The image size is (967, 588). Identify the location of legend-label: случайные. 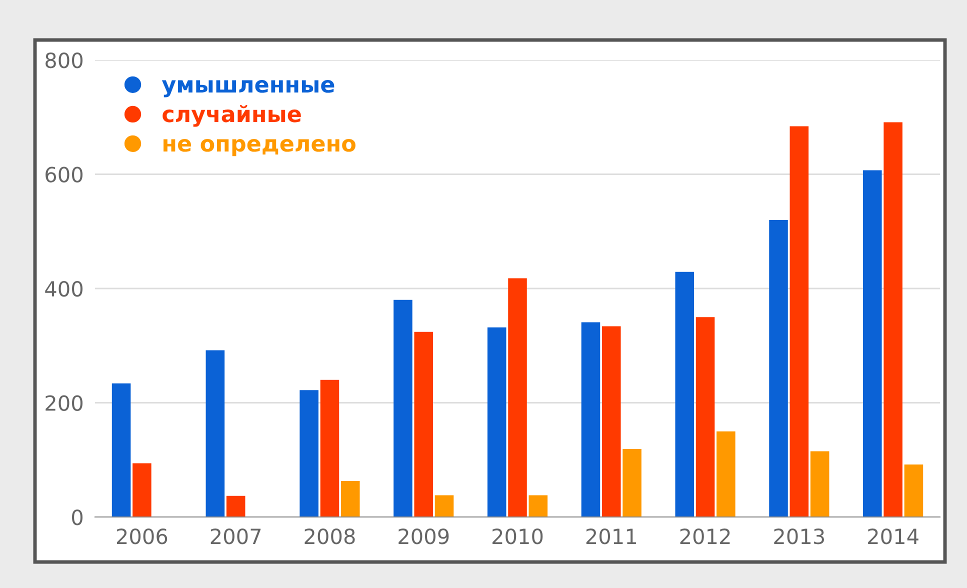
(231, 116).